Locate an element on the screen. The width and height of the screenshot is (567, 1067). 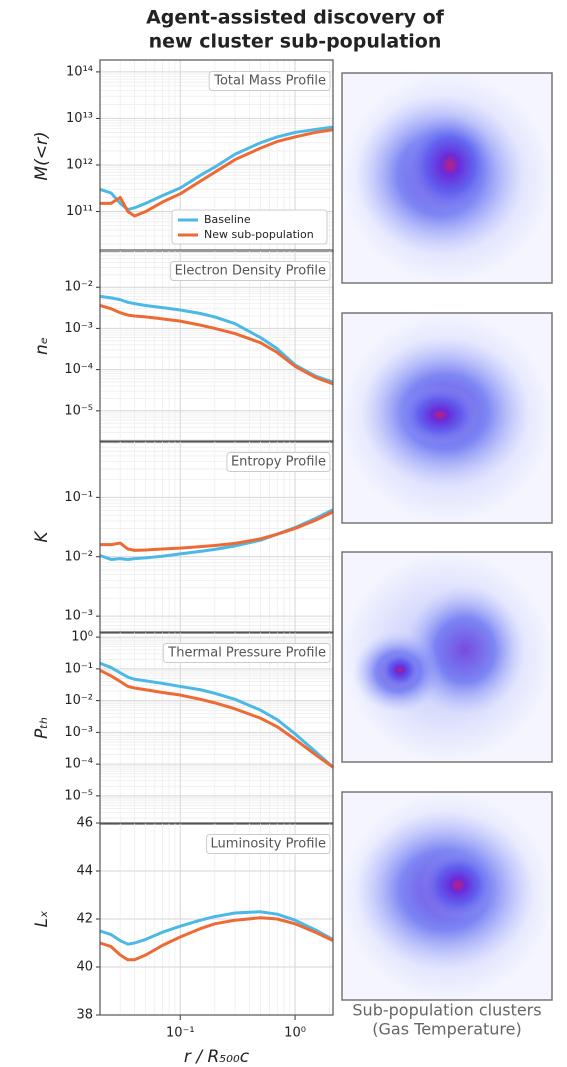
y-axis-label: Pₜₕ is located at coordinates (42, 728).